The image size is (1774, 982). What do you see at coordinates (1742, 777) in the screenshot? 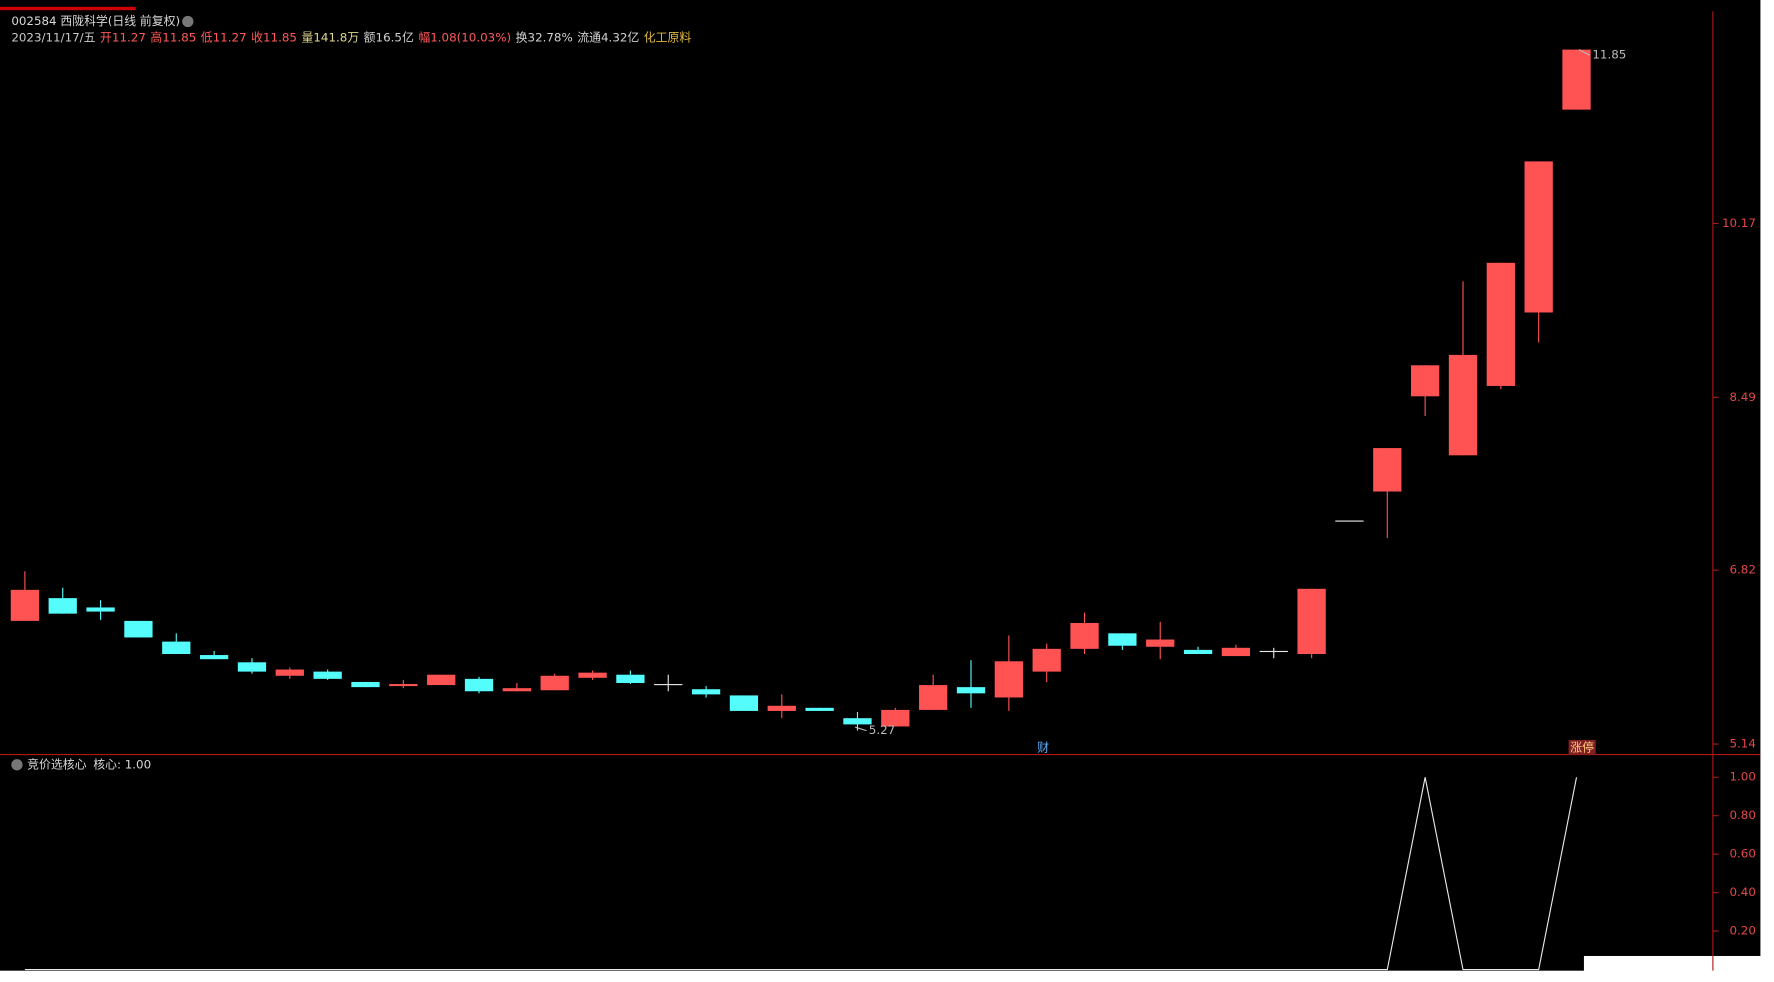
I see `y-tick-label: 1.00` at bounding box center [1742, 777].